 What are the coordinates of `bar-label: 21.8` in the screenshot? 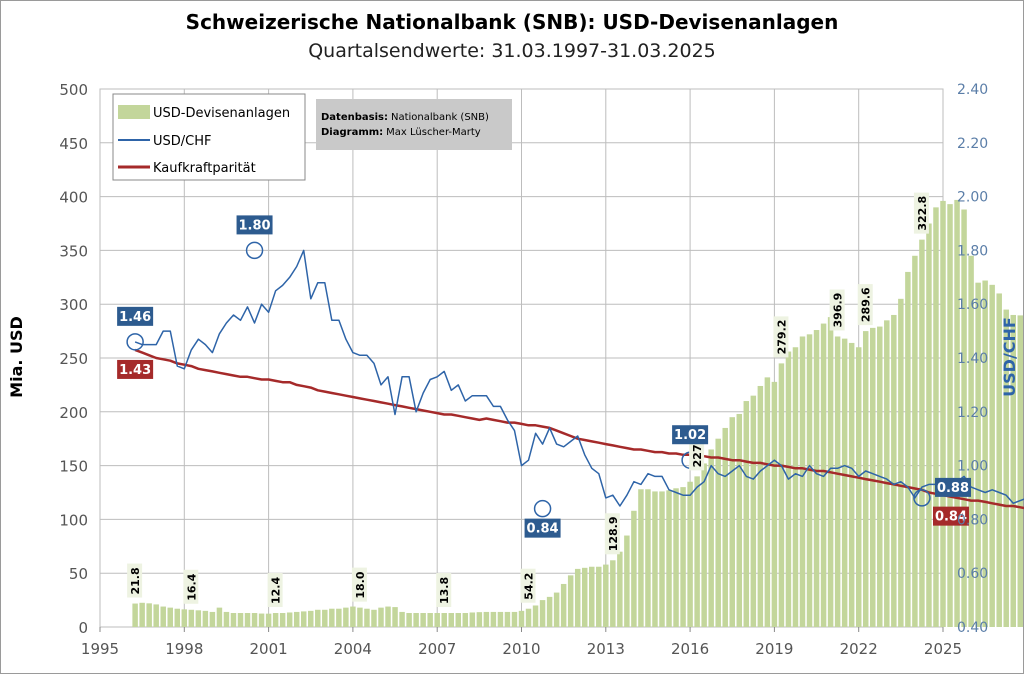 It's located at (135, 580).